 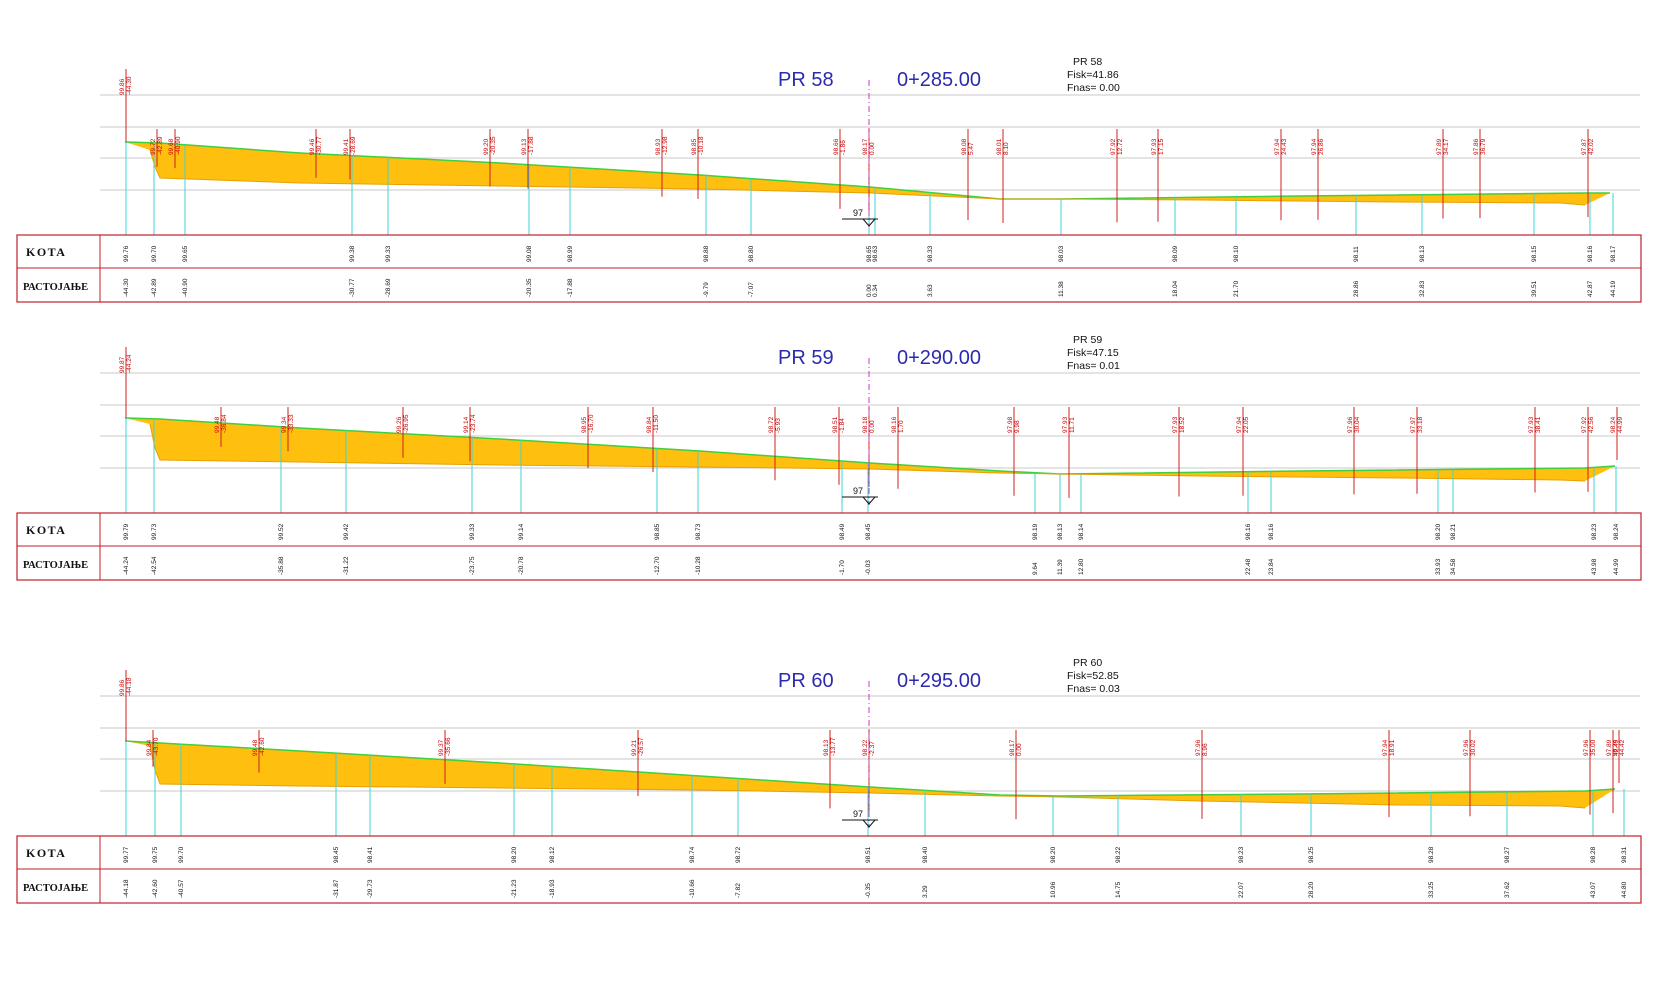 What do you see at coordinates (868, 531) in the screenshot?
I see `kota-value: 98.45` at bounding box center [868, 531].